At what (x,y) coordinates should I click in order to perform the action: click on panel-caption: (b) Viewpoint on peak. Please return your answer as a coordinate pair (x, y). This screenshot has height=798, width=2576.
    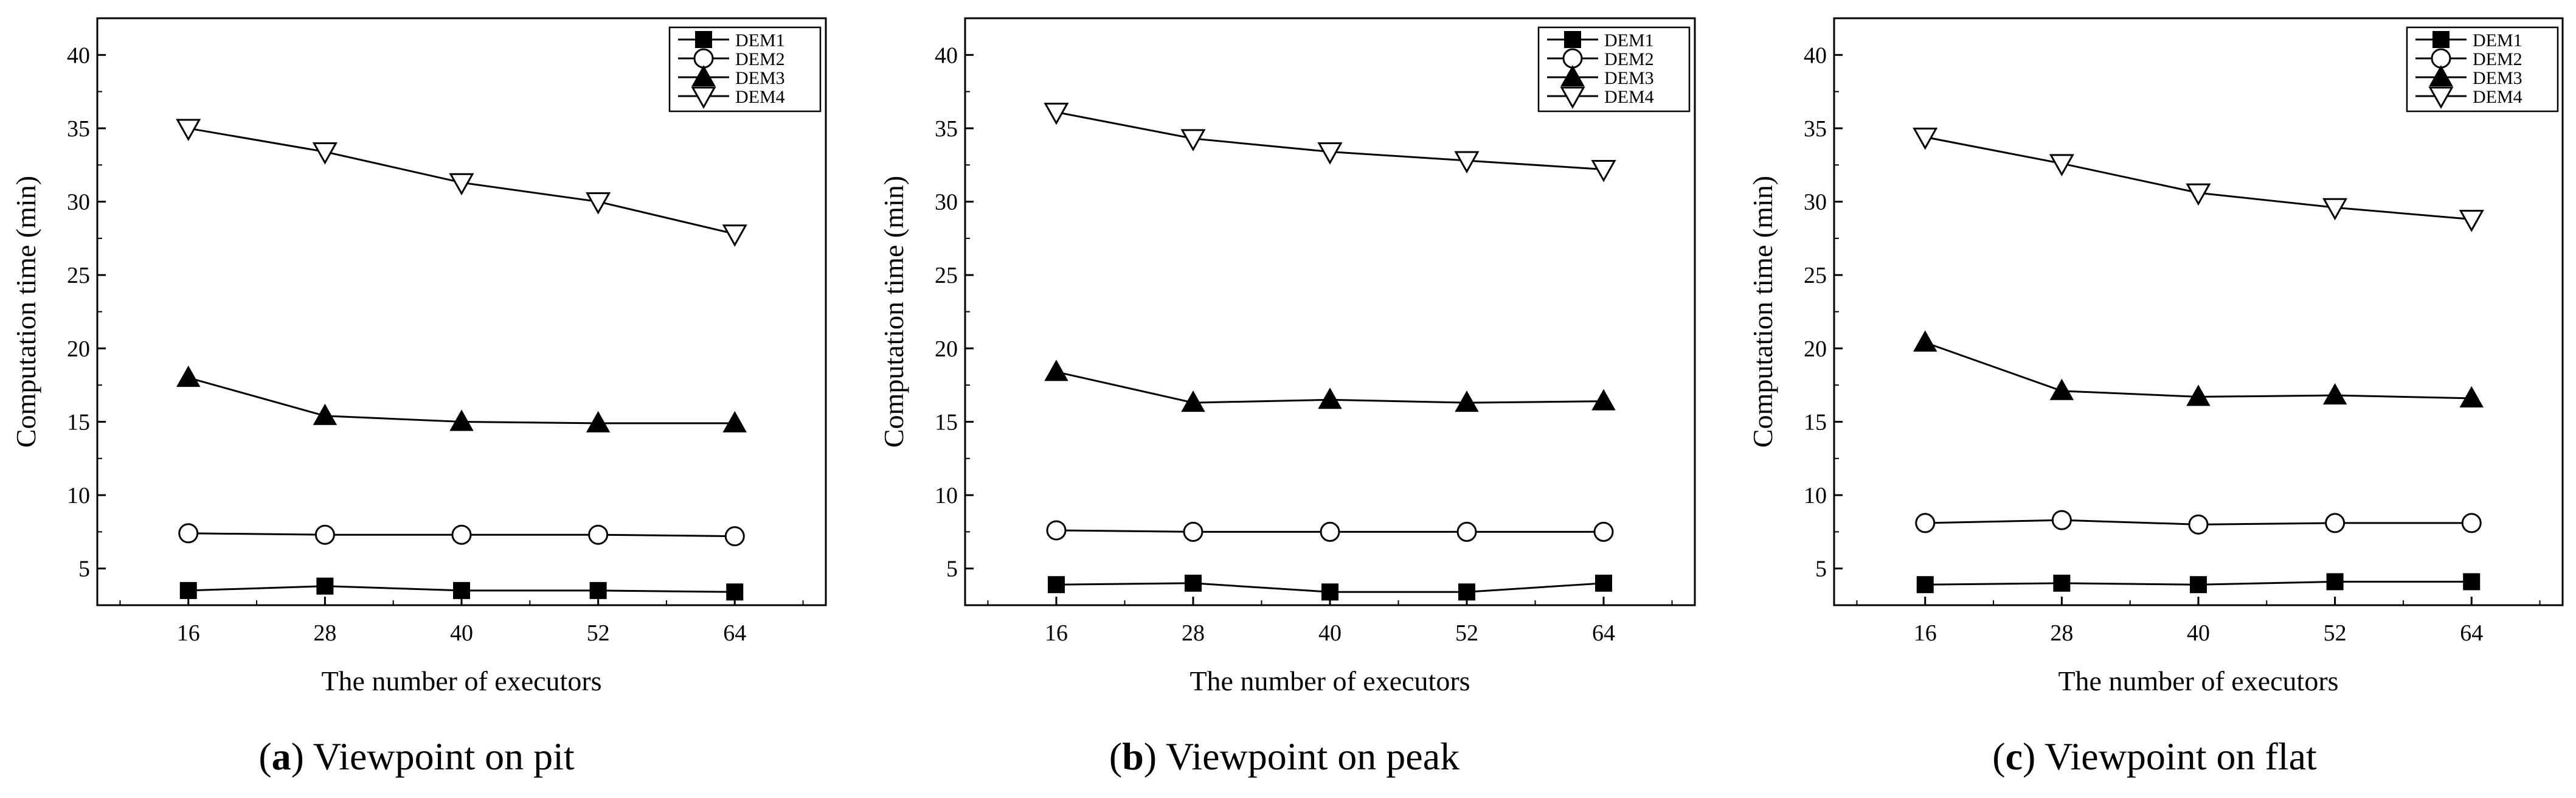
    Looking at the image, I should click on (1284, 756).